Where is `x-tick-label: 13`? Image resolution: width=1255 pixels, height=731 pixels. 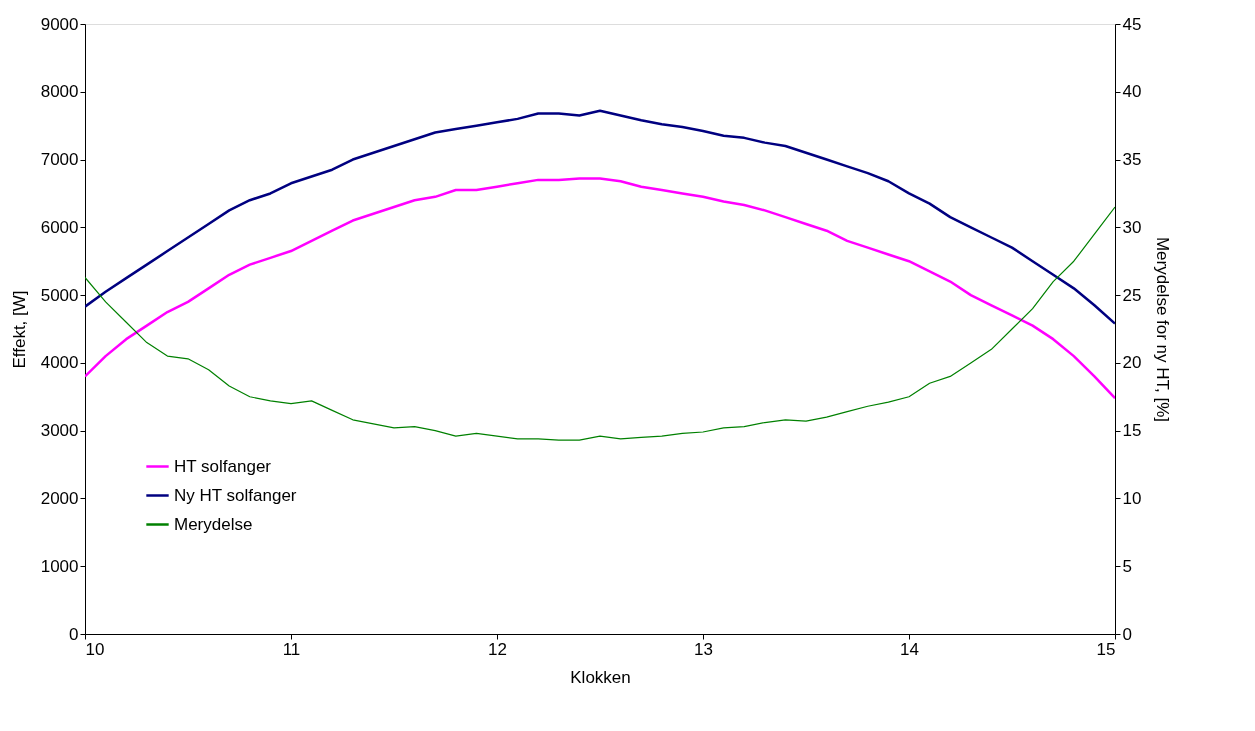 x-tick-label: 13 is located at coordinates (703, 649).